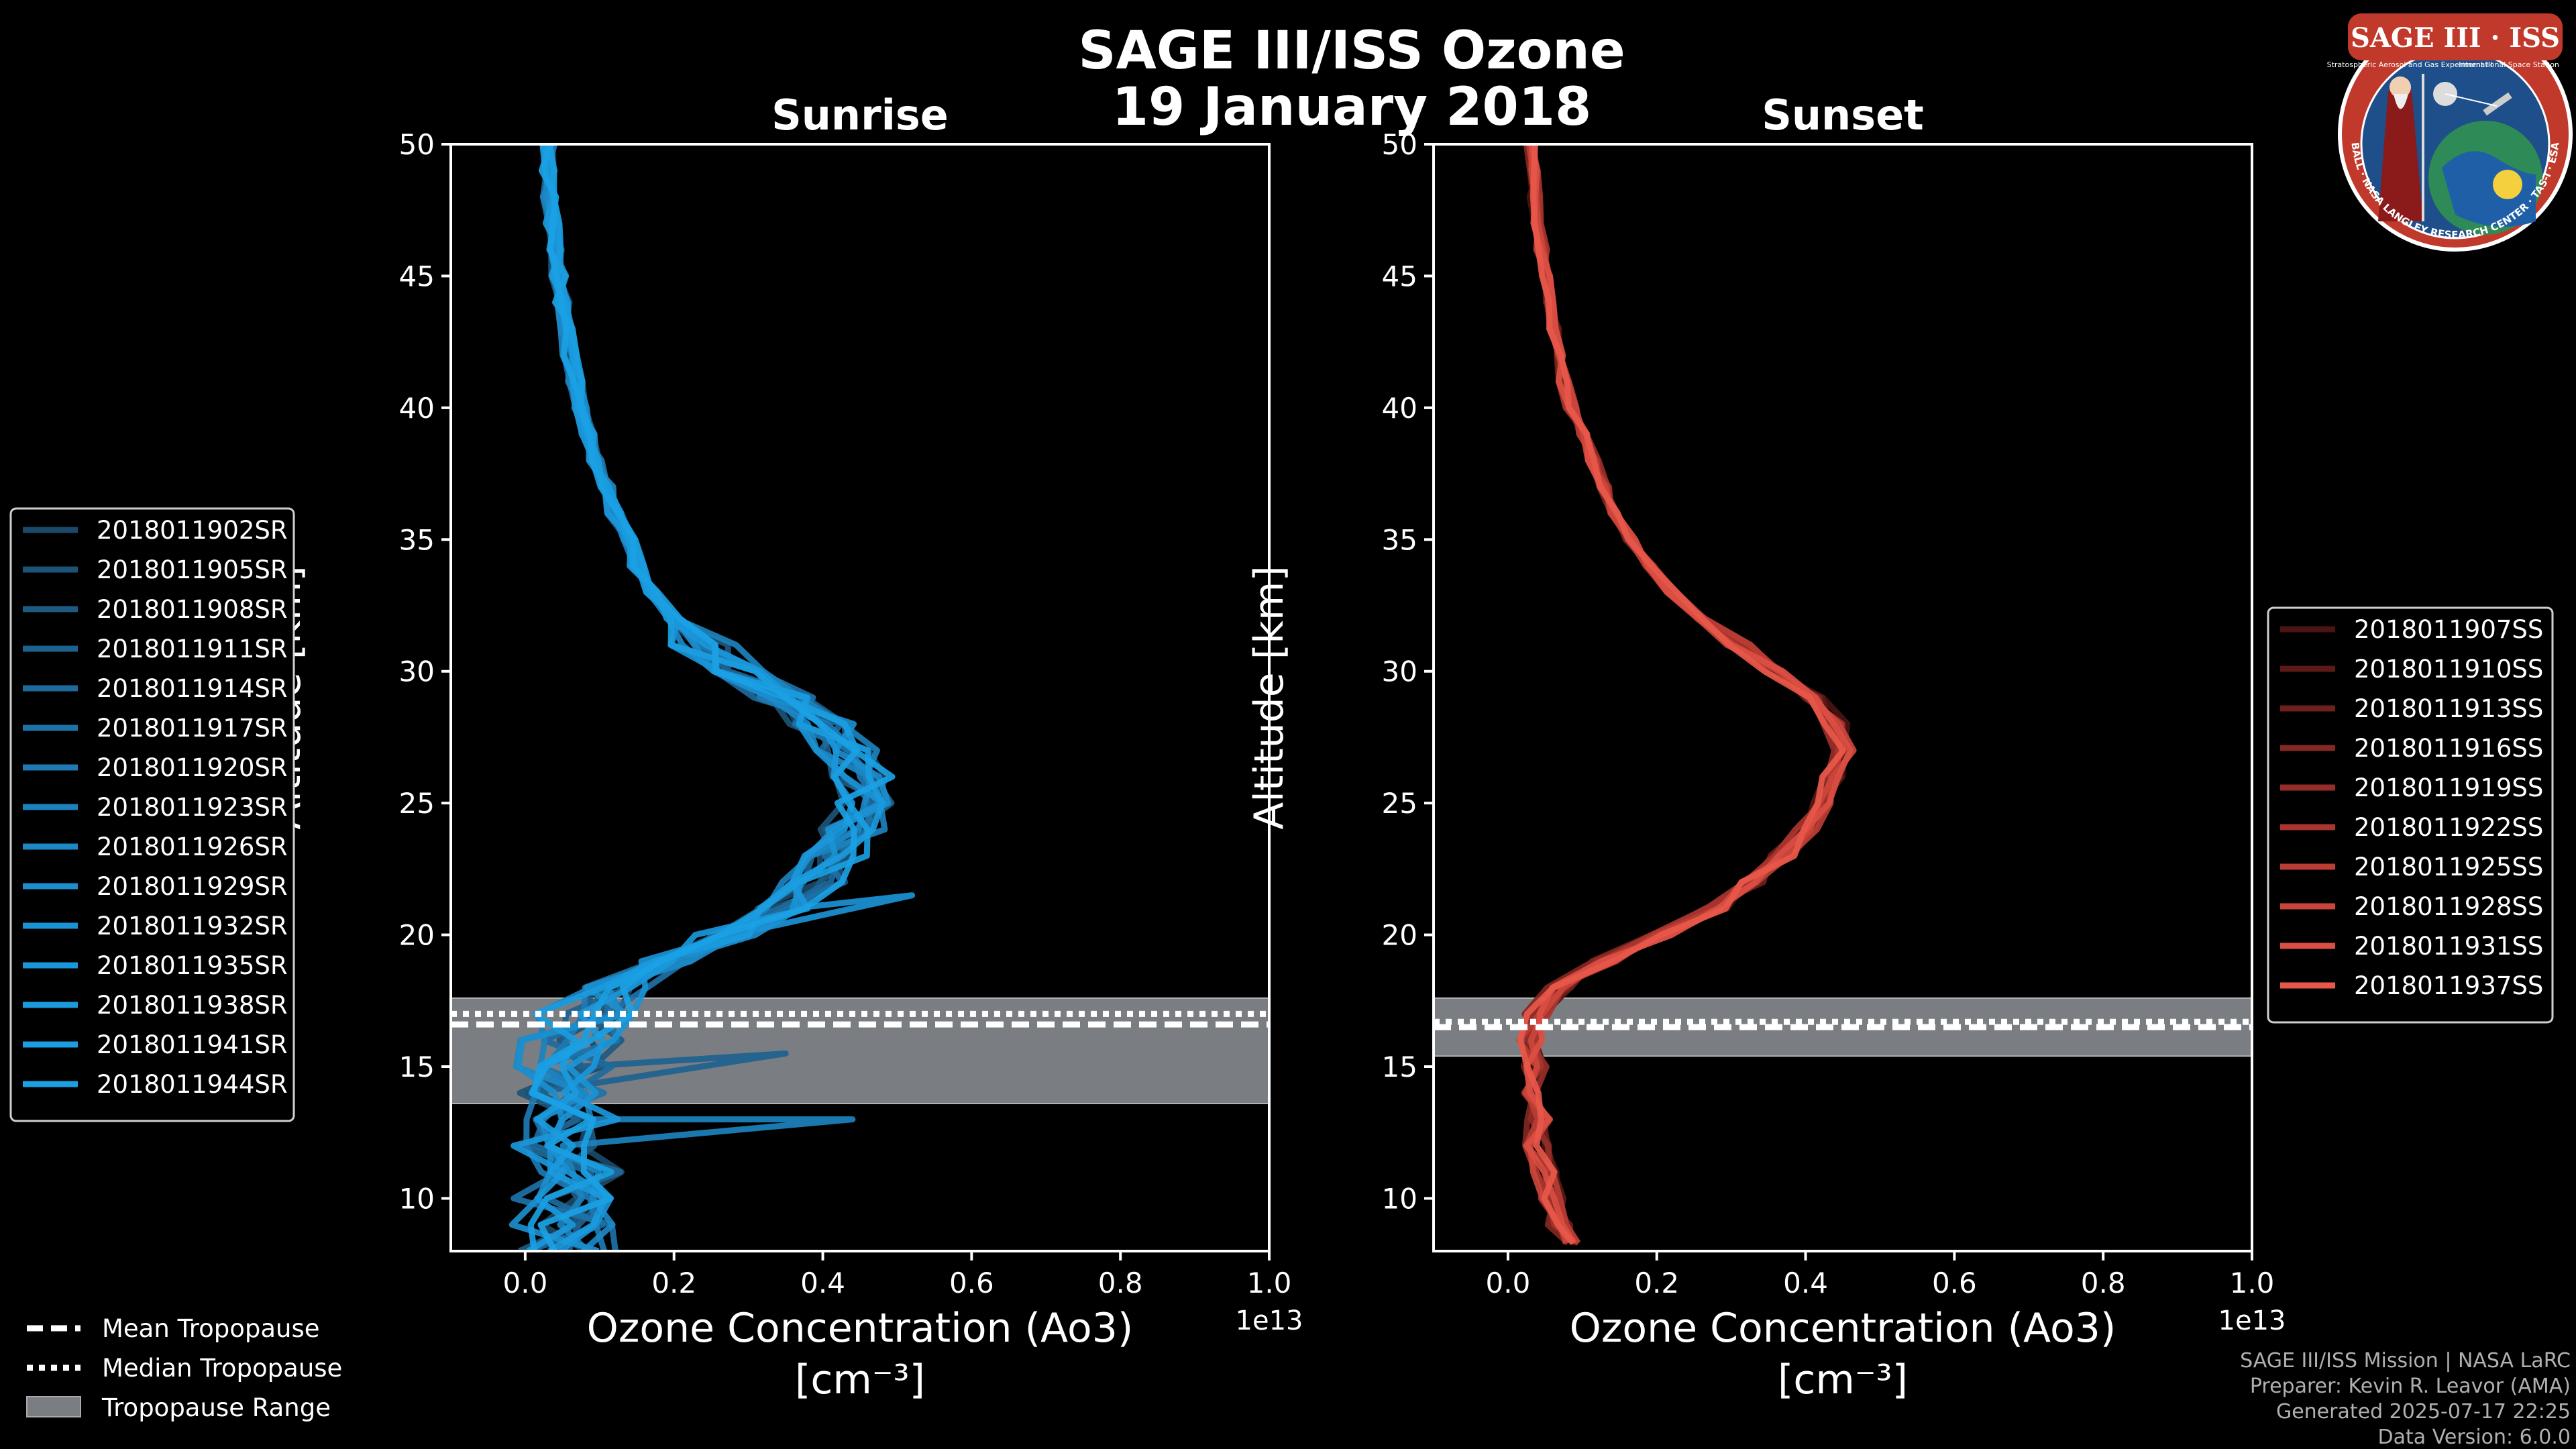 The width and height of the screenshot is (2576, 1449). Describe the element at coordinates (2400, 87) in the screenshot. I see `logo-wizard-head-icon` at that location.